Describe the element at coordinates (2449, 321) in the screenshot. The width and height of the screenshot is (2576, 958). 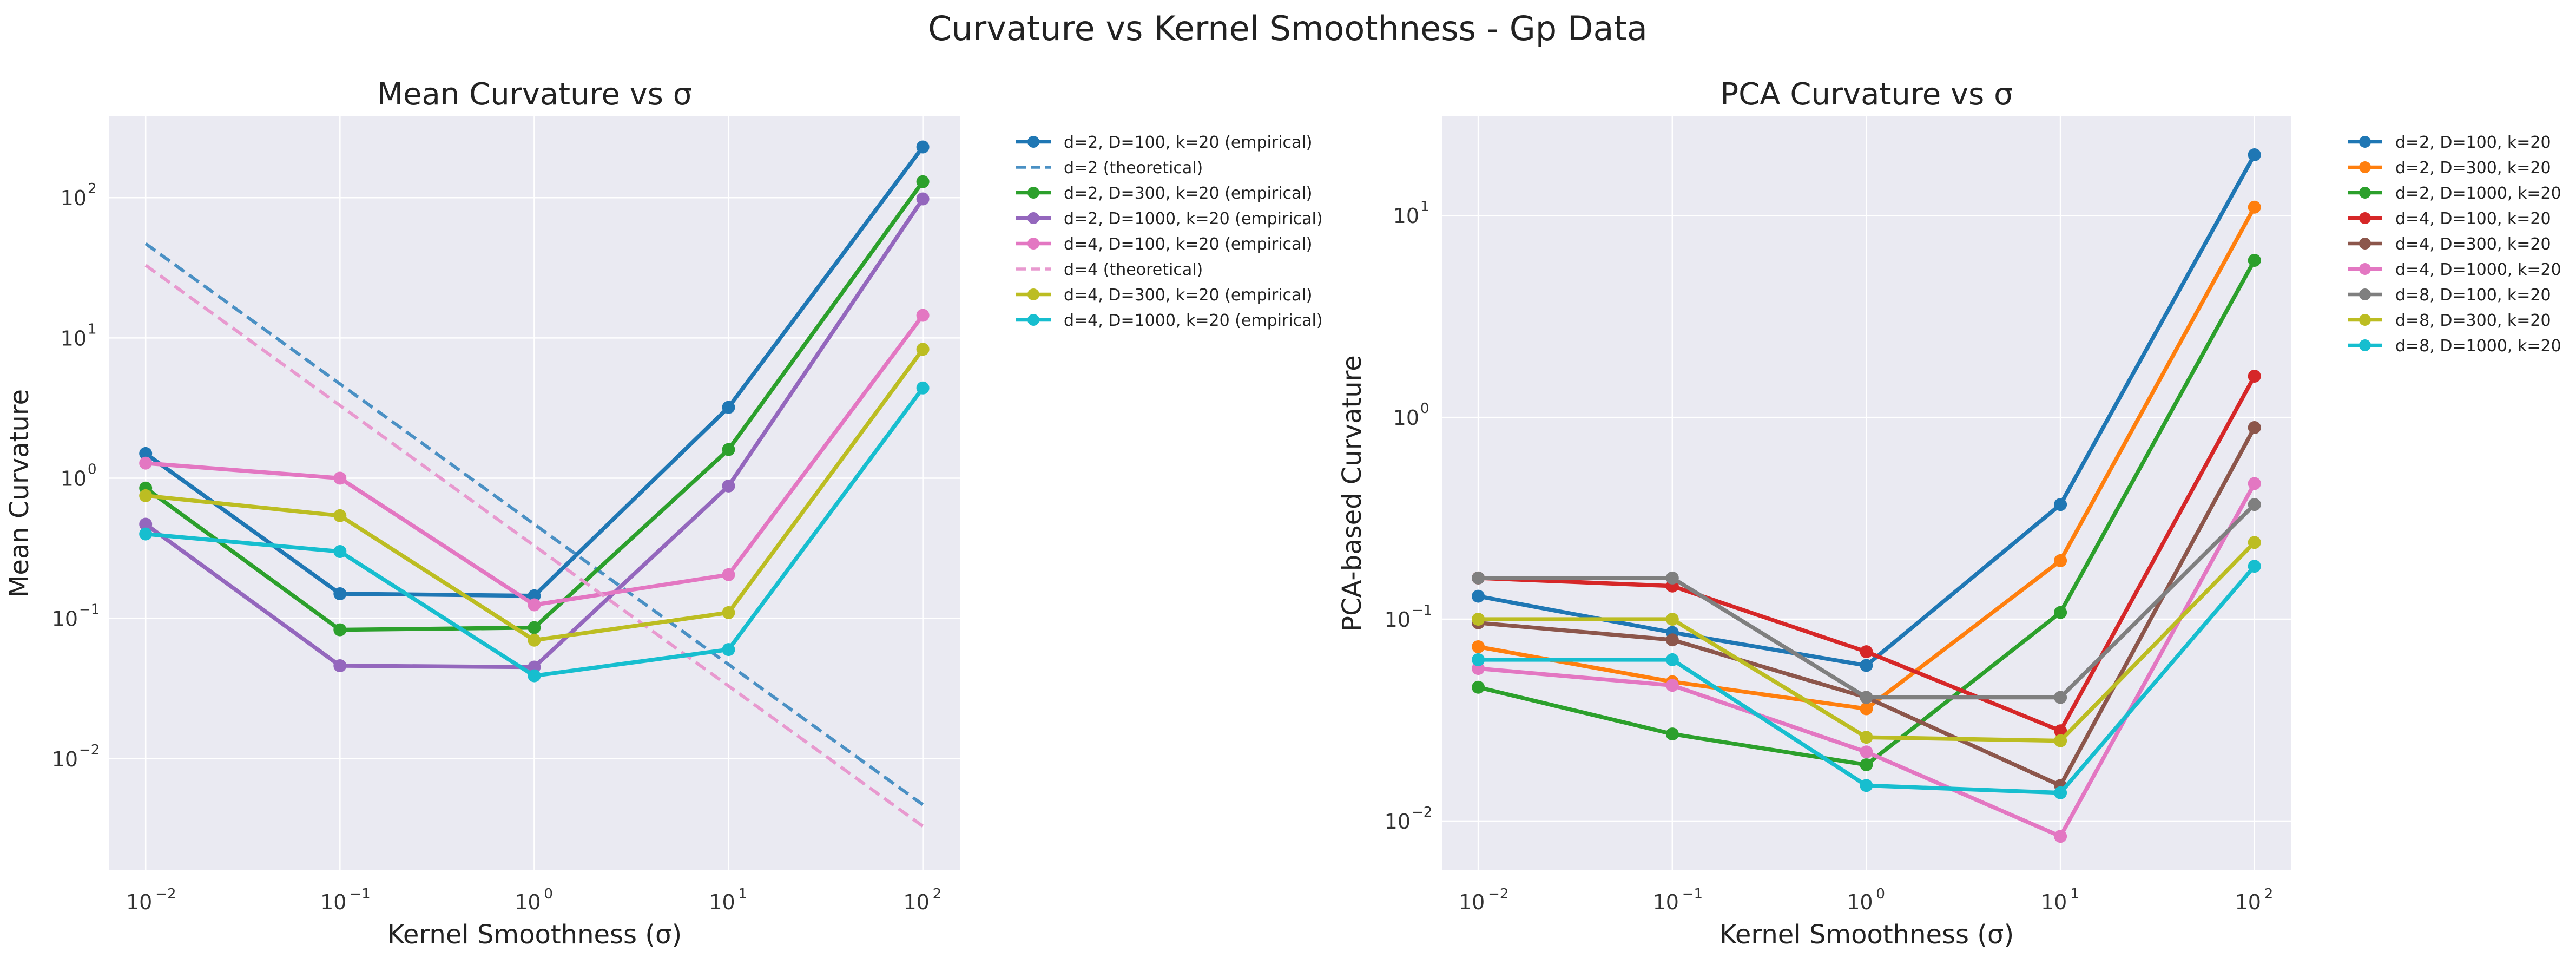
I see `legend-entry: d=8, D=300, k=20` at that location.